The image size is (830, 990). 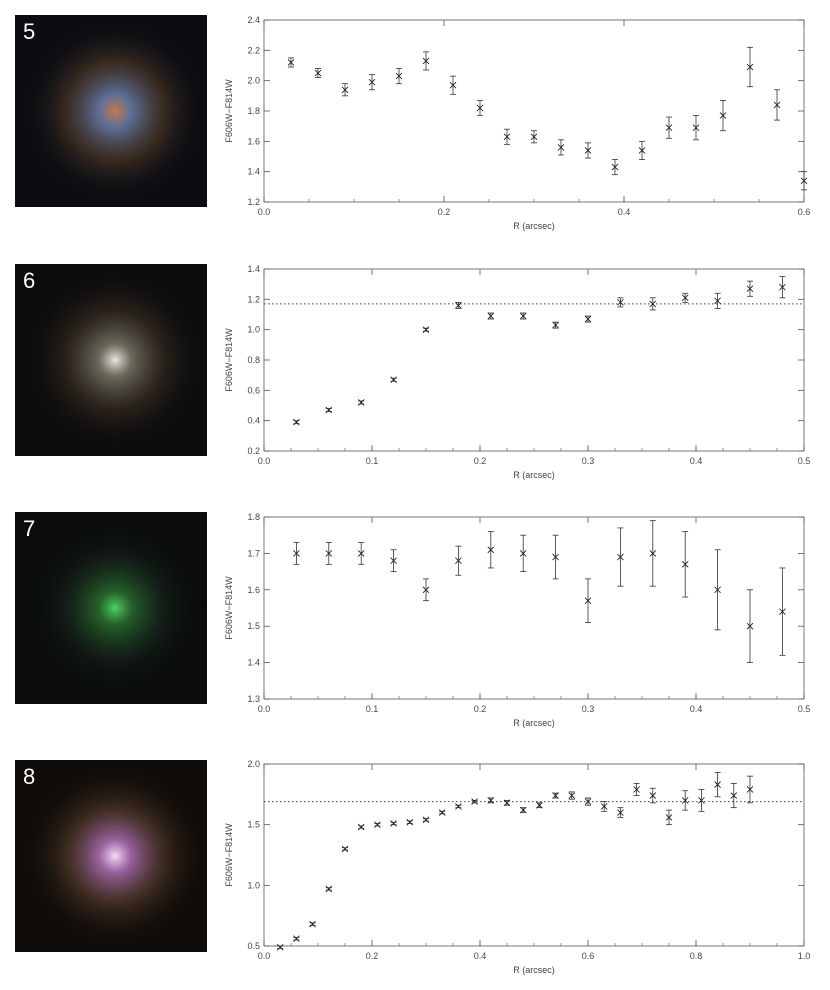 I want to click on y-tick-label: 2.0, so click(x=253, y=764).